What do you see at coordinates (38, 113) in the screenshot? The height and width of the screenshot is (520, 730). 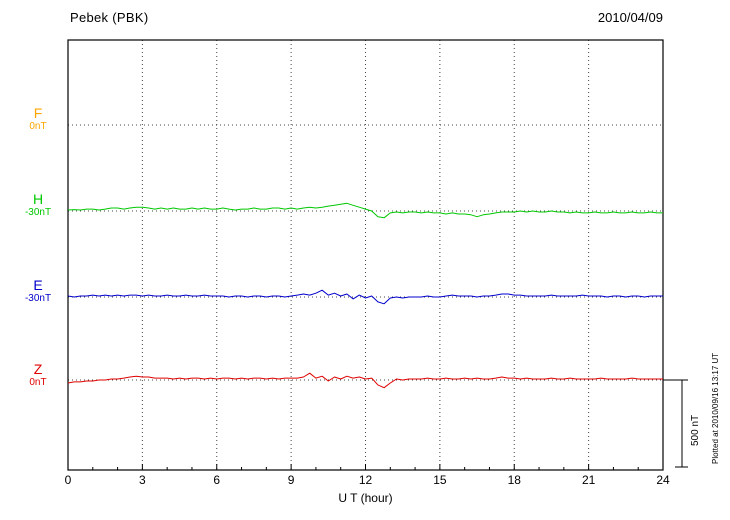 I see `series-letter-f: F` at bounding box center [38, 113].